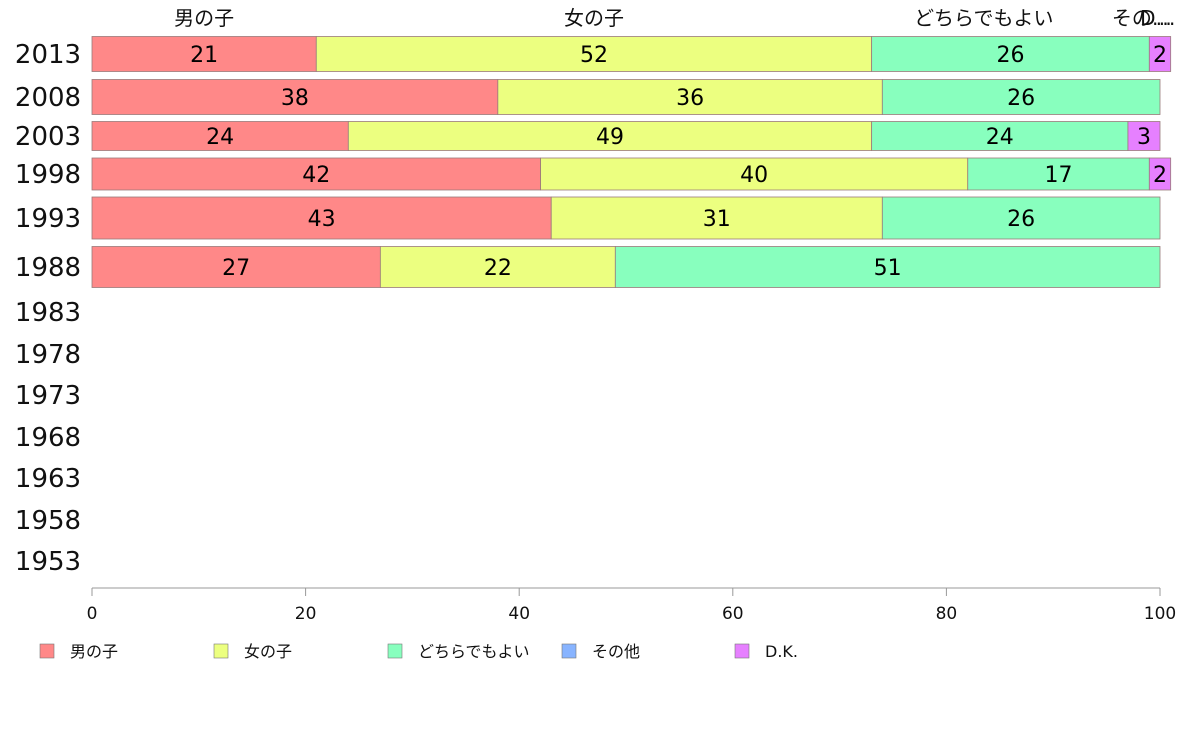  Describe the element at coordinates (48, 98) in the screenshot. I see `category-label: 2008` at that location.